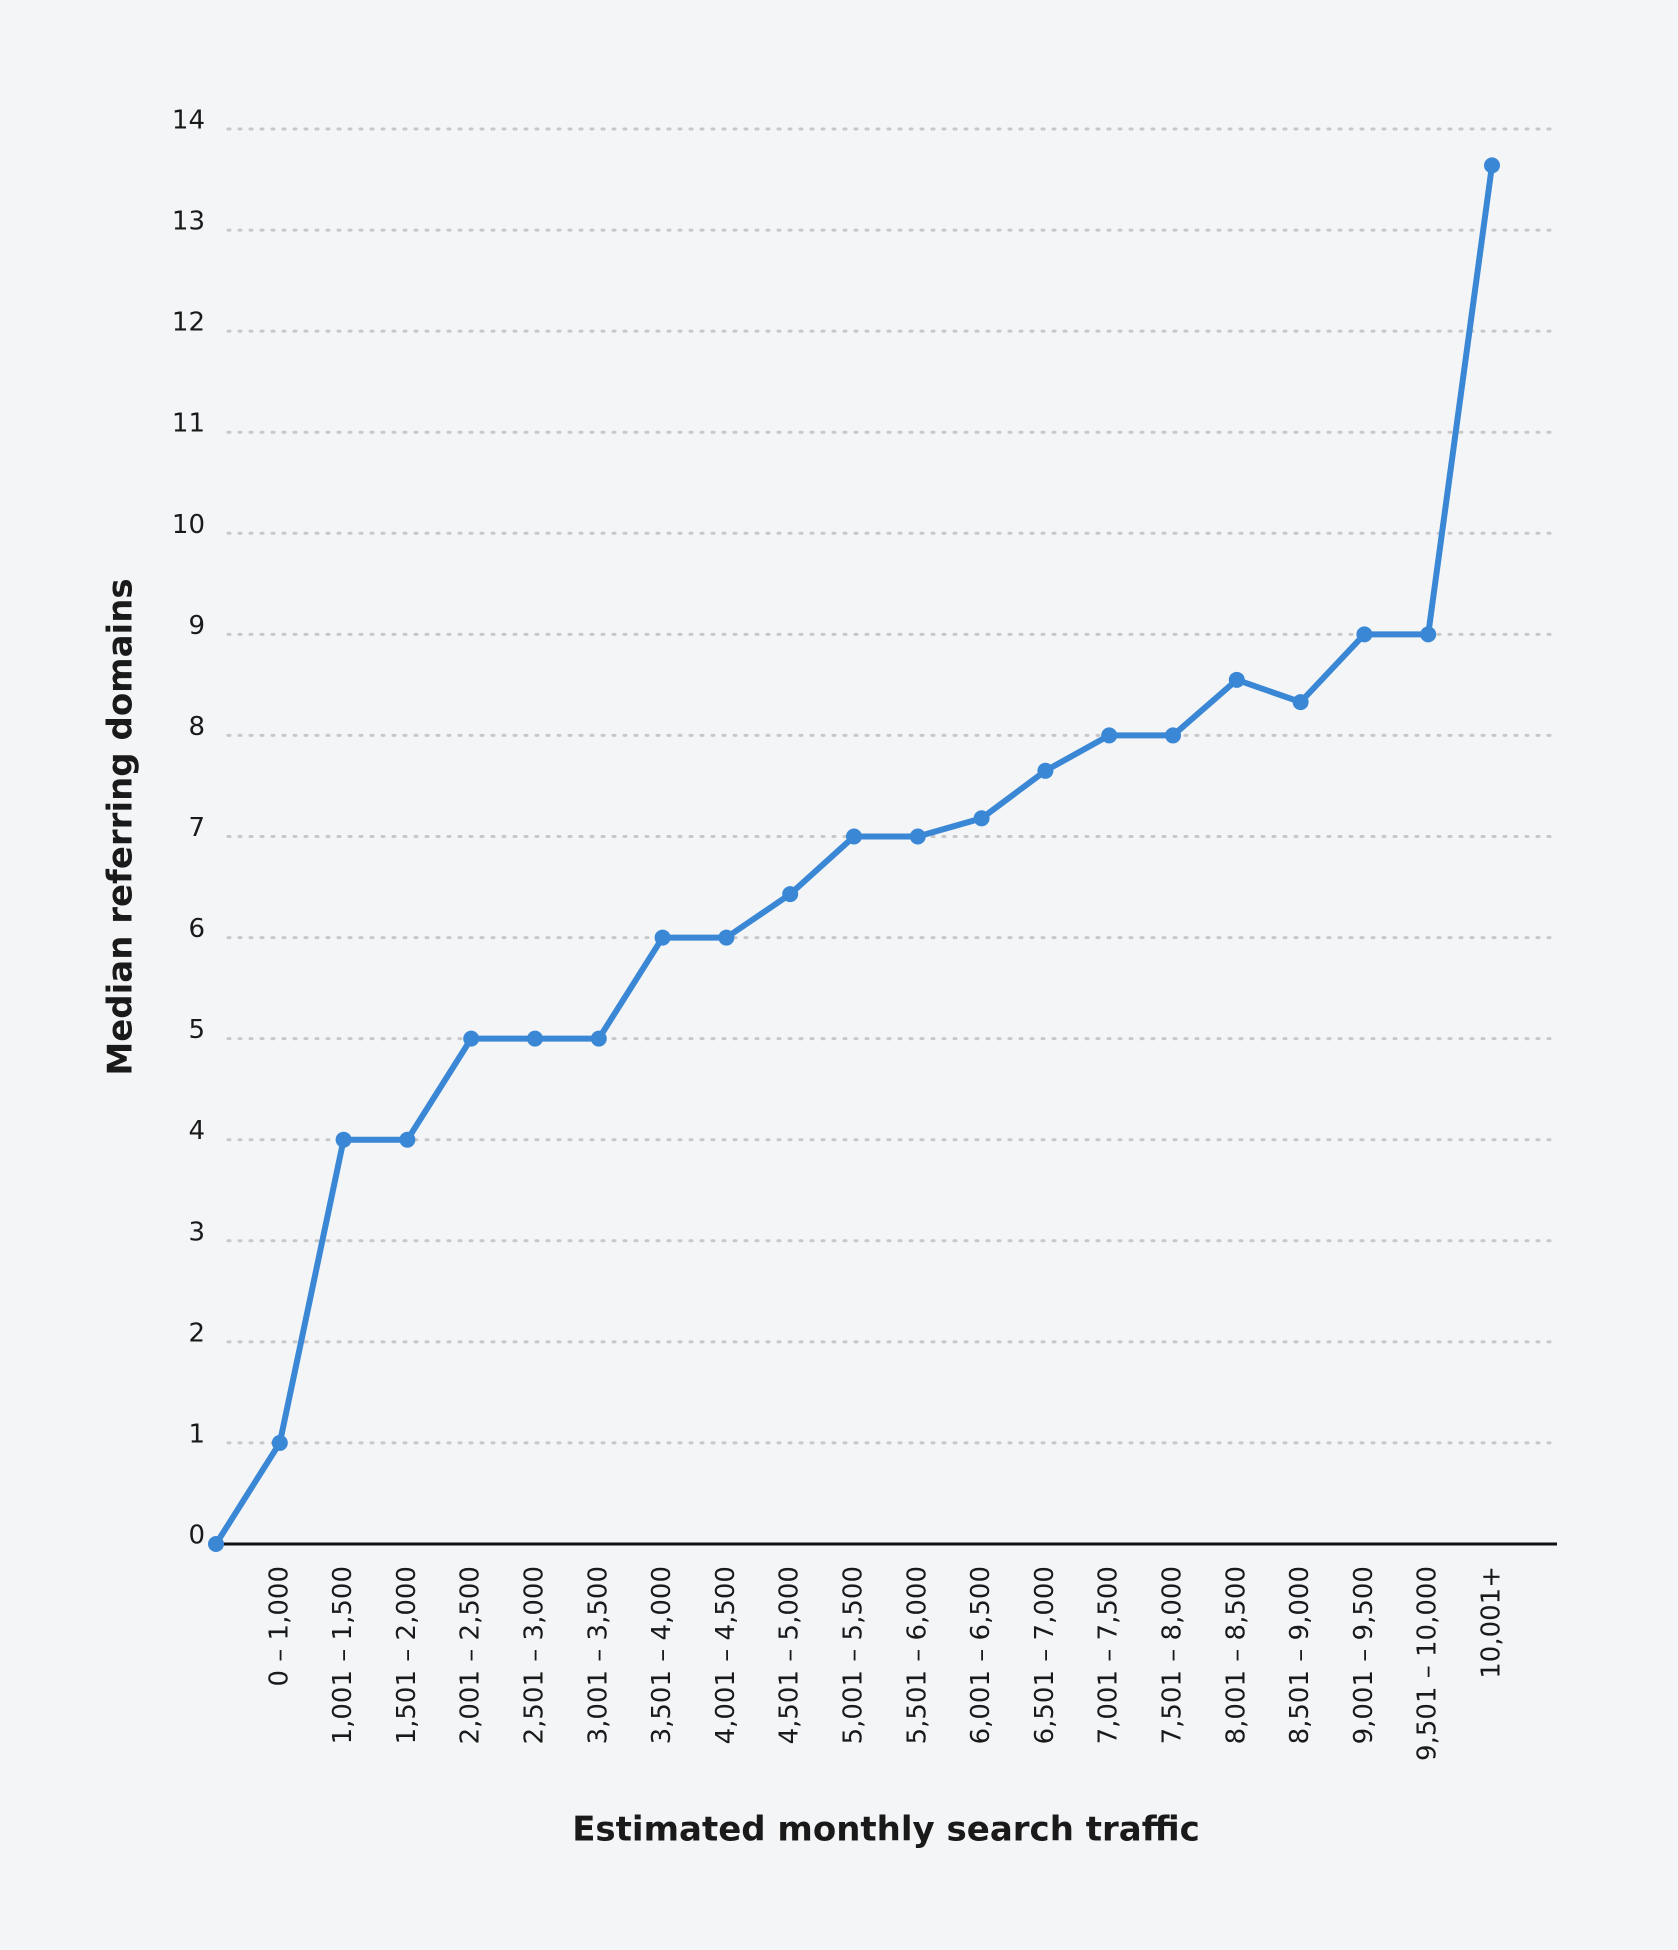 The image size is (1678, 1950). I want to click on x-tick-label: 10,001+, so click(1492, 1622).